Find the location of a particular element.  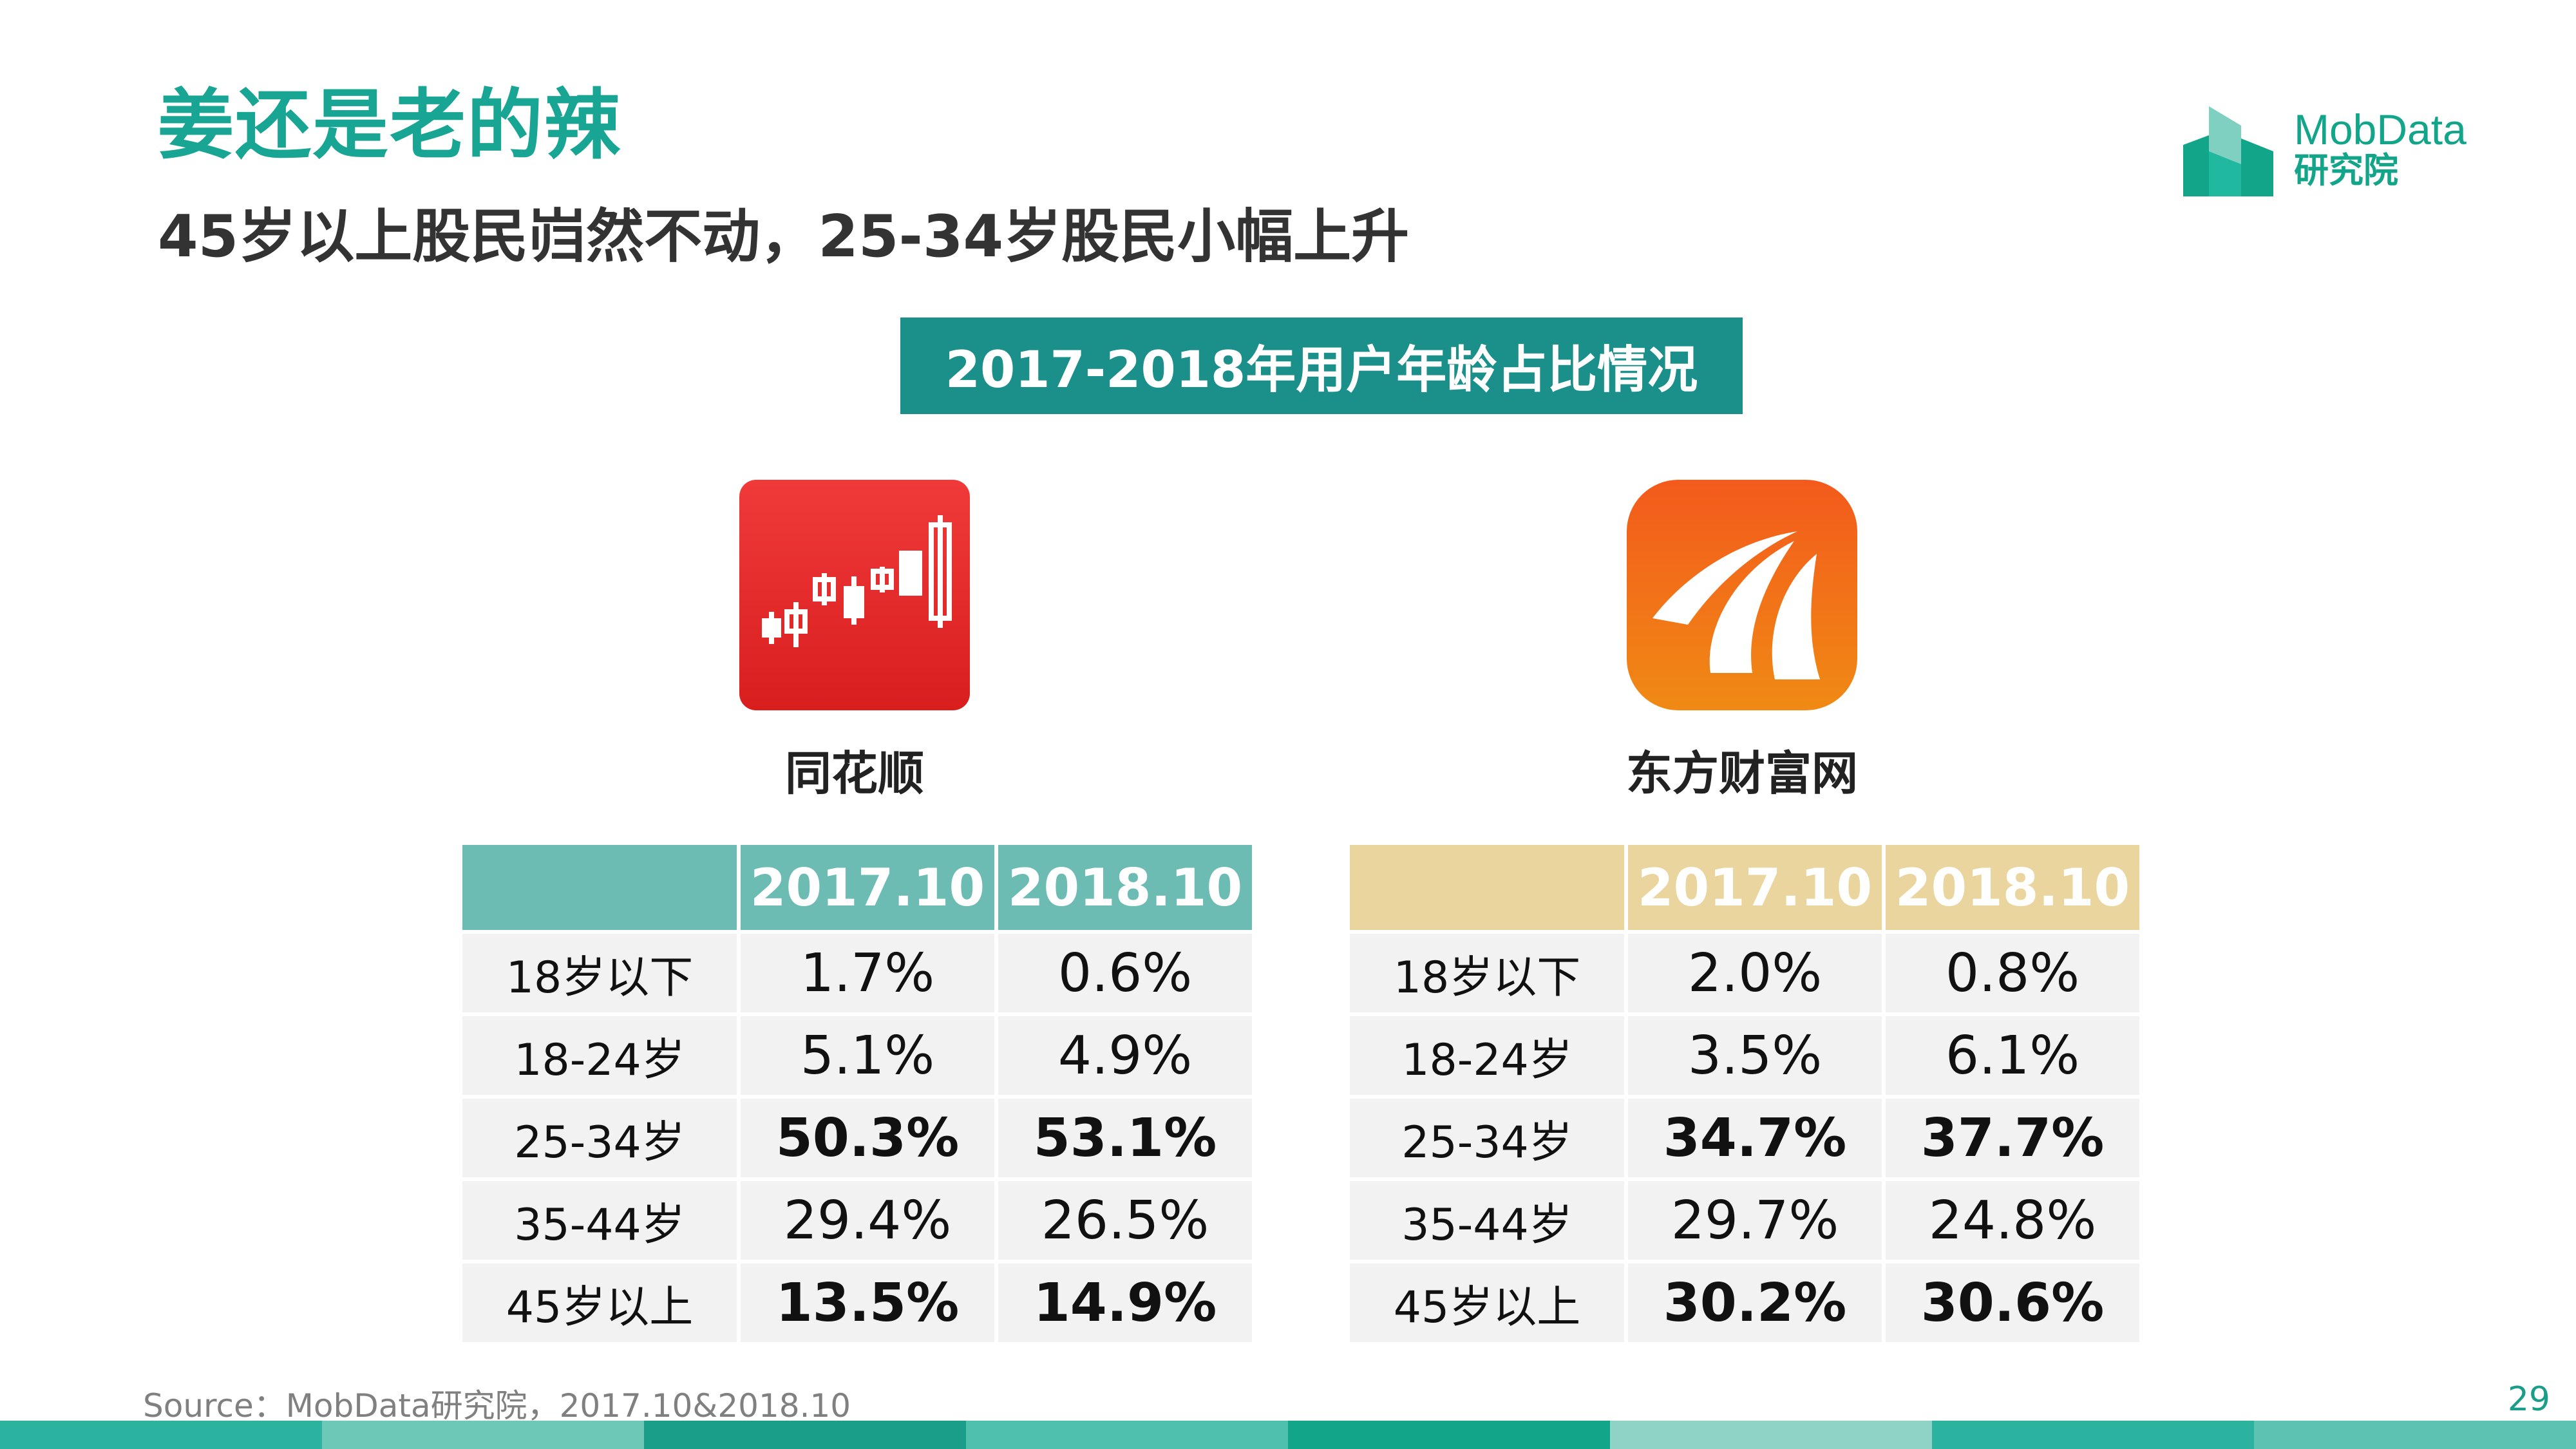

value-cell: 5.1% is located at coordinates (868, 1055).